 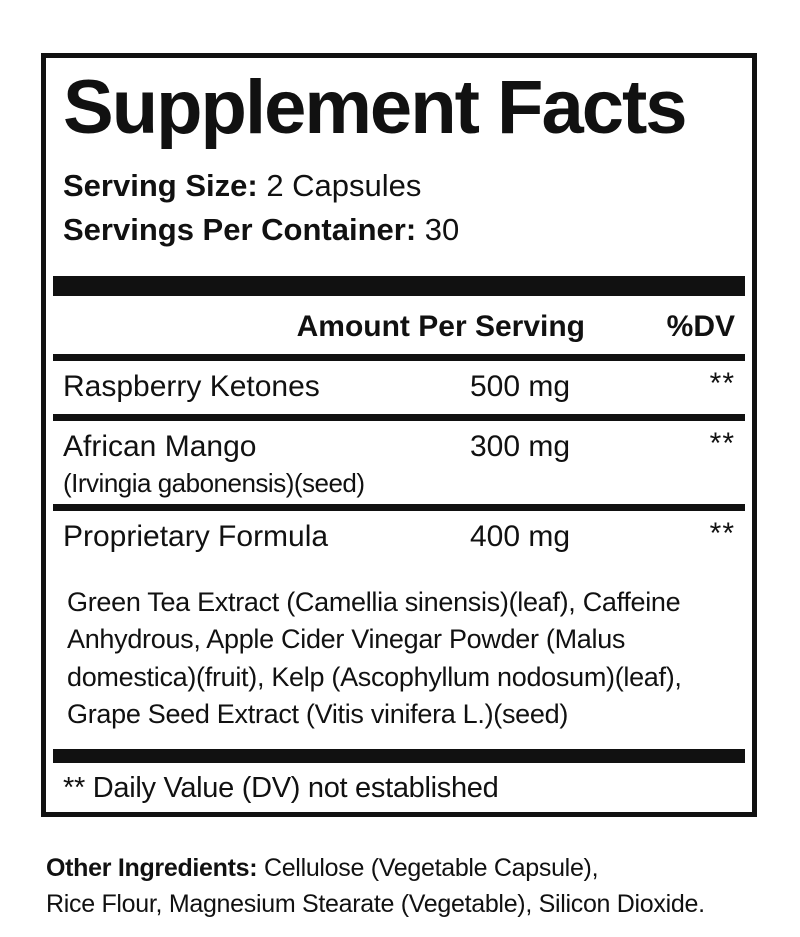 What do you see at coordinates (399, 538) in the screenshot?
I see `table-row-proprietary-formula: Proprietary Formula 400 mg **` at bounding box center [399, 538].